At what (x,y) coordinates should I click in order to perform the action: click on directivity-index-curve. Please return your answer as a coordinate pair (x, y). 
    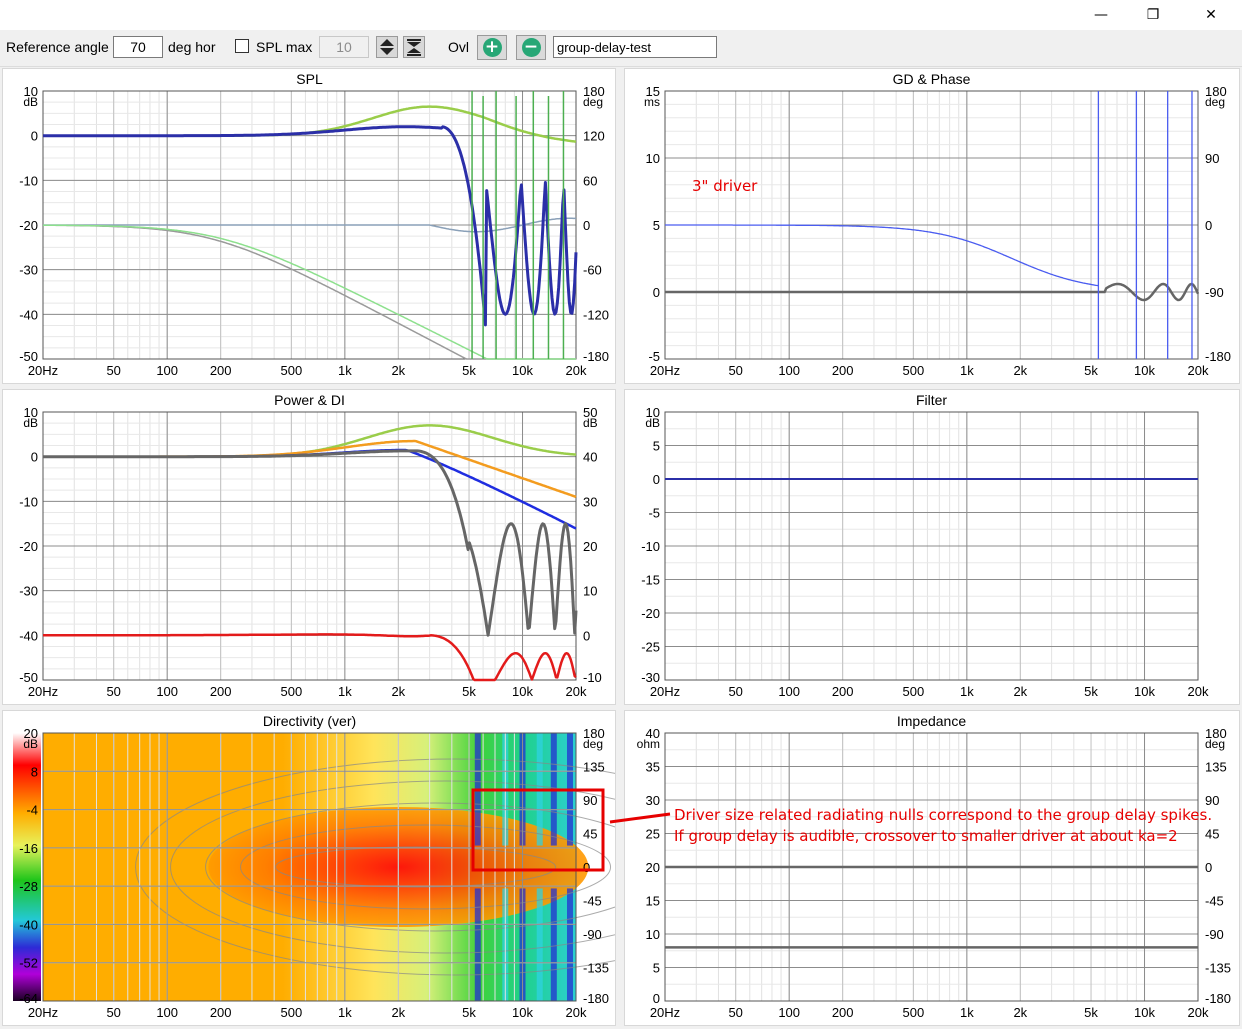
    Looking at the image, I should click on (310, 657).